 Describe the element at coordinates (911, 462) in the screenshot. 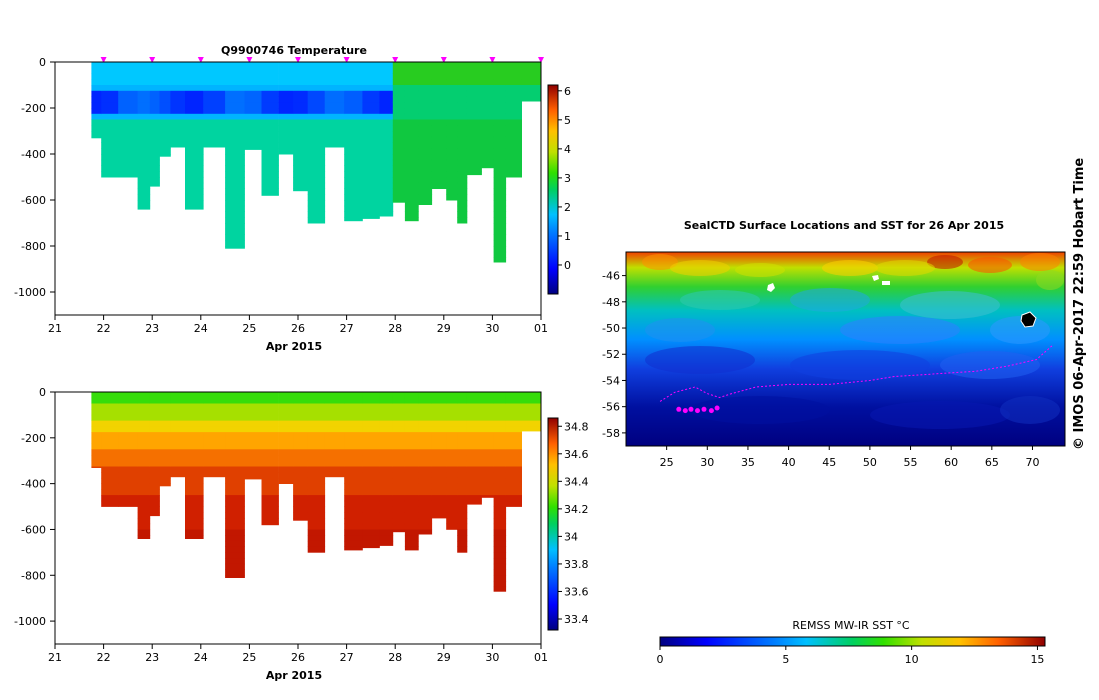

I see `lon-tick-label: 55` at that location.